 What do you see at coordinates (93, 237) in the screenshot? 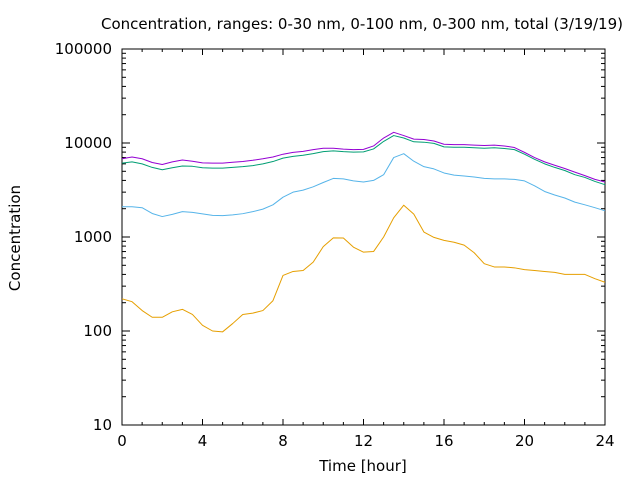
I see `y-tick-label: 1000` at bounding box center [93, 237].